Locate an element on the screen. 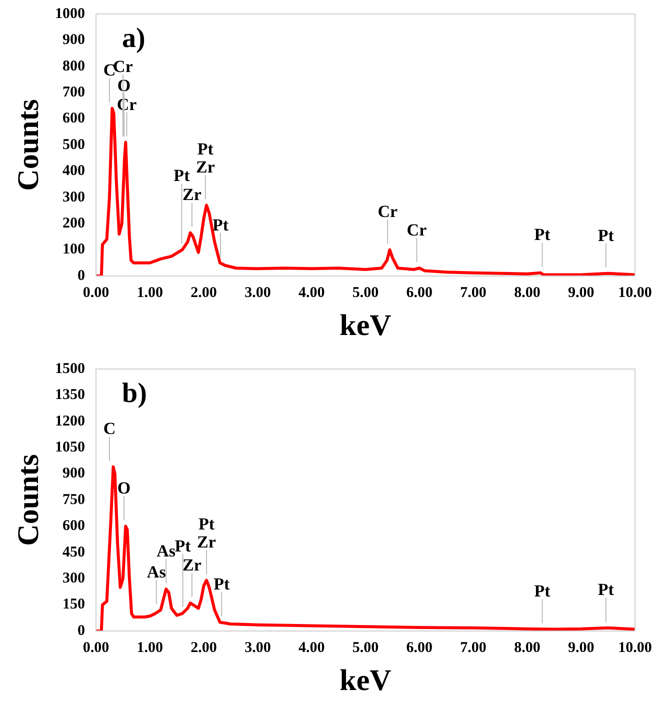 This screenshot has height=711, width=655. y-tick-label: 400 is located at coordinates (73, 171).